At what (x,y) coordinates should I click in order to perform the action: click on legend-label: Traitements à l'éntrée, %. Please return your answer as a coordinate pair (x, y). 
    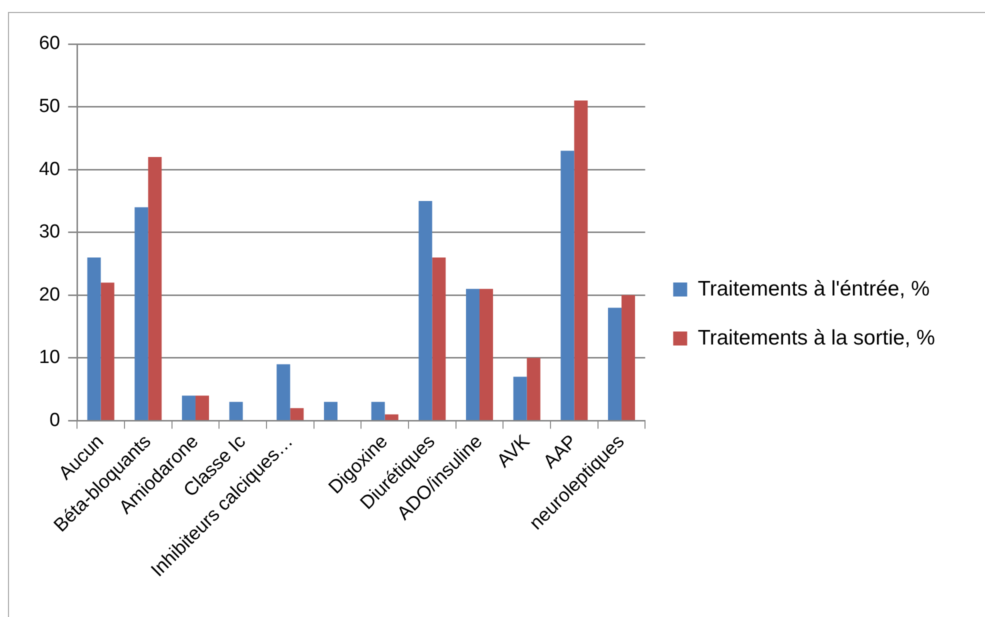
    Looking at the image, I should click on (814, 288).